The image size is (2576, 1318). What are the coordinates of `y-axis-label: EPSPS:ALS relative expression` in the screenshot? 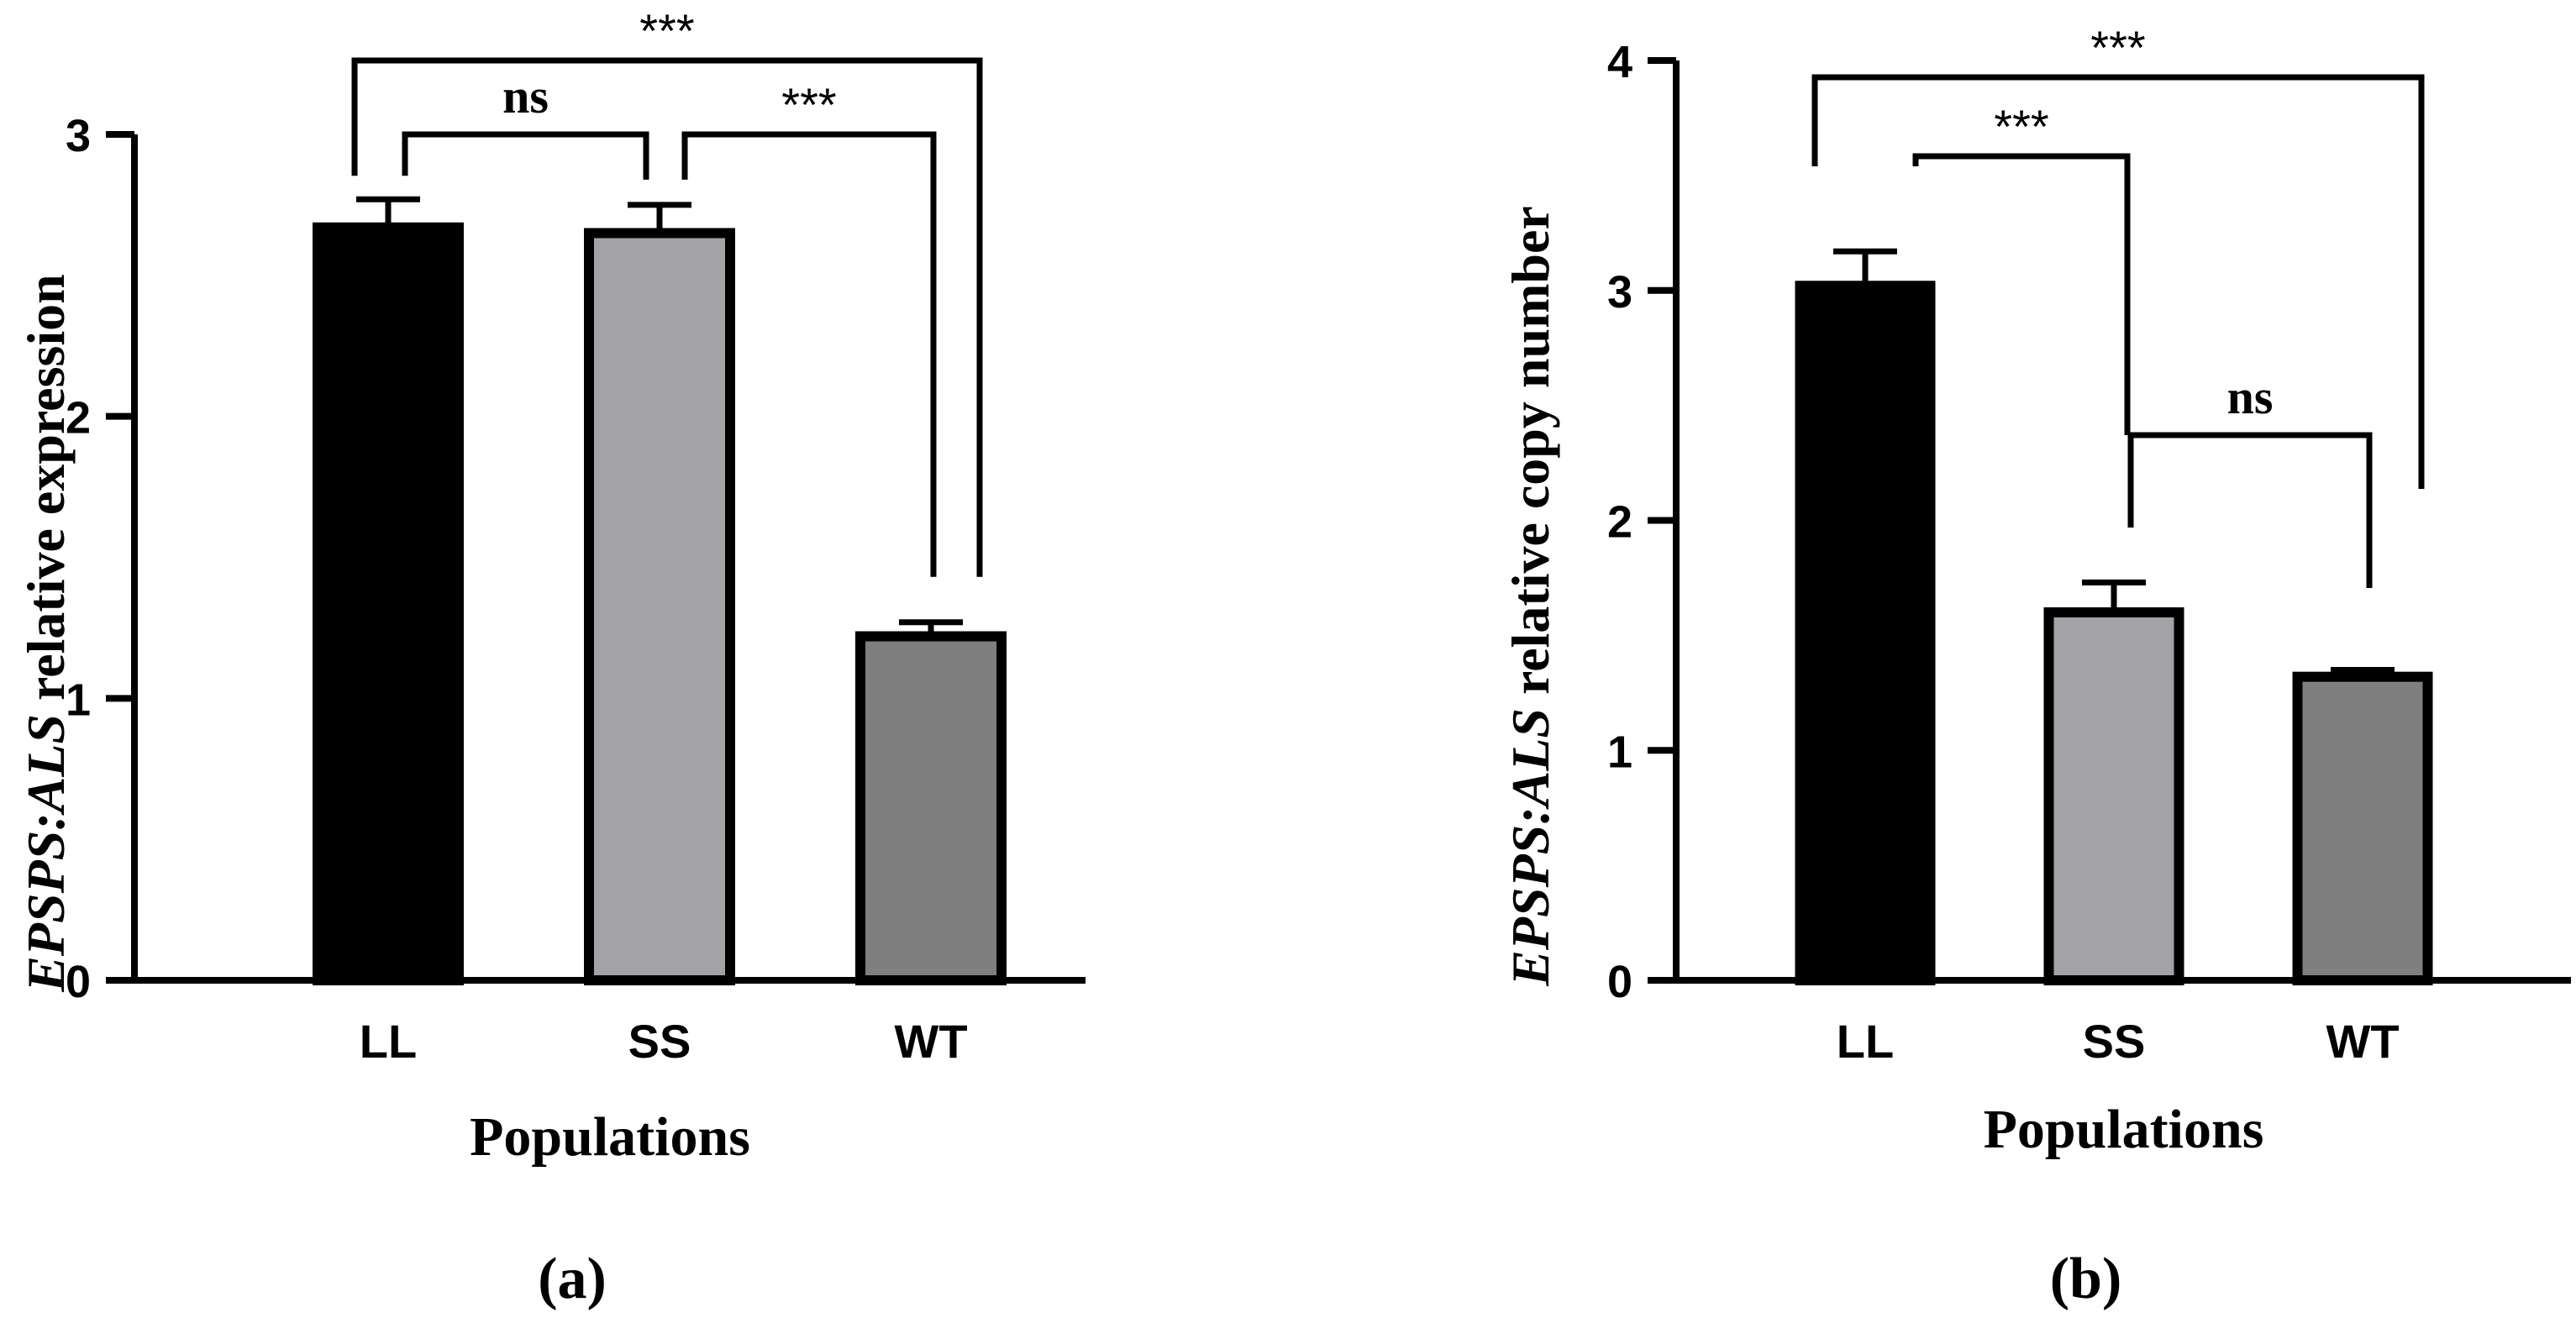 It's located at (46, 633).